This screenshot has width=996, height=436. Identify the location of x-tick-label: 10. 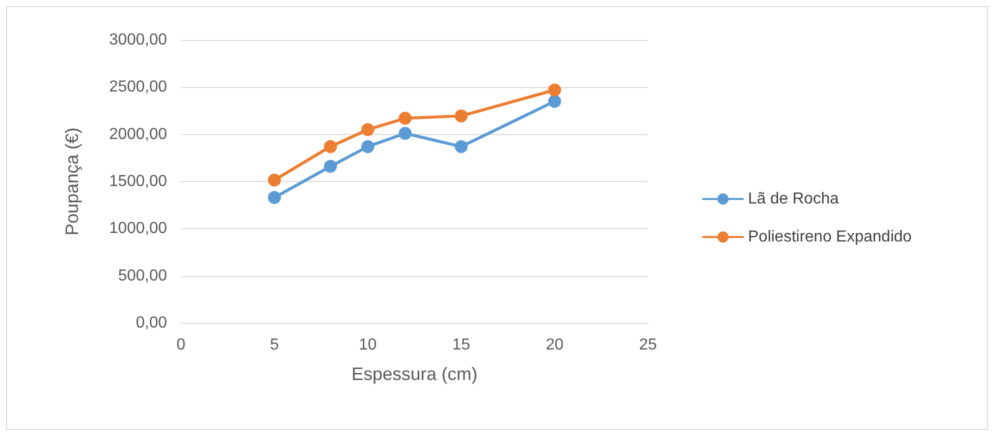
(367, 345).